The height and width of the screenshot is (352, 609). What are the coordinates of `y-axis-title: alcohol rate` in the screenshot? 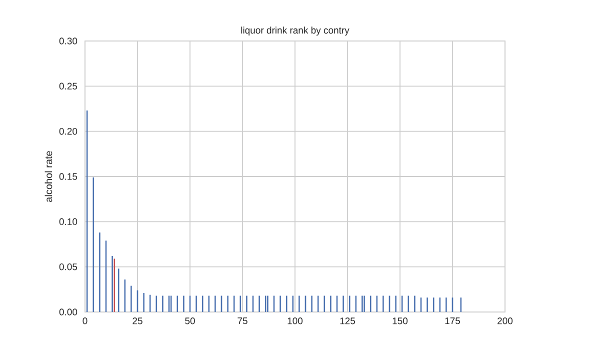 It's located at (48, 176).